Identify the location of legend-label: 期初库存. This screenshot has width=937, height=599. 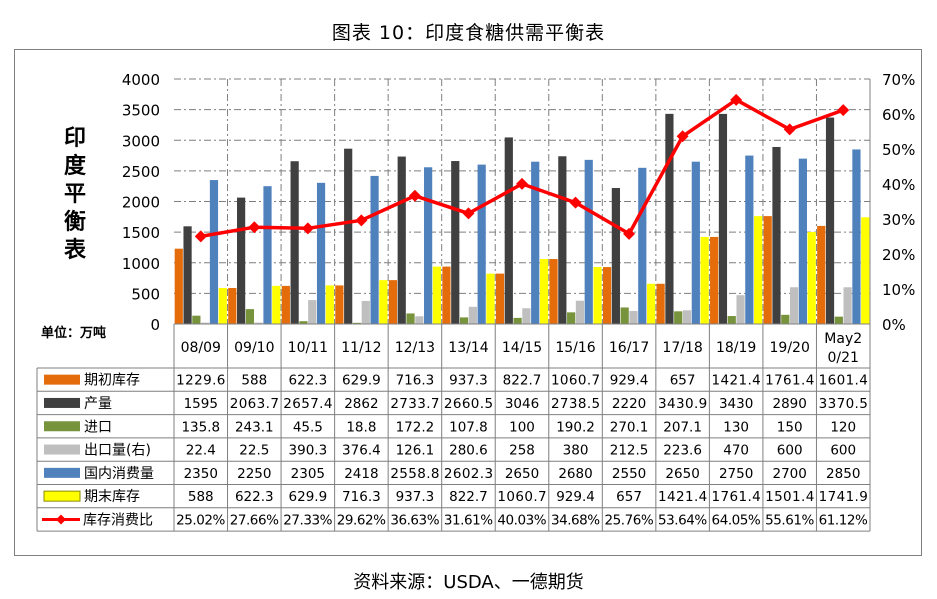
(112, 380).